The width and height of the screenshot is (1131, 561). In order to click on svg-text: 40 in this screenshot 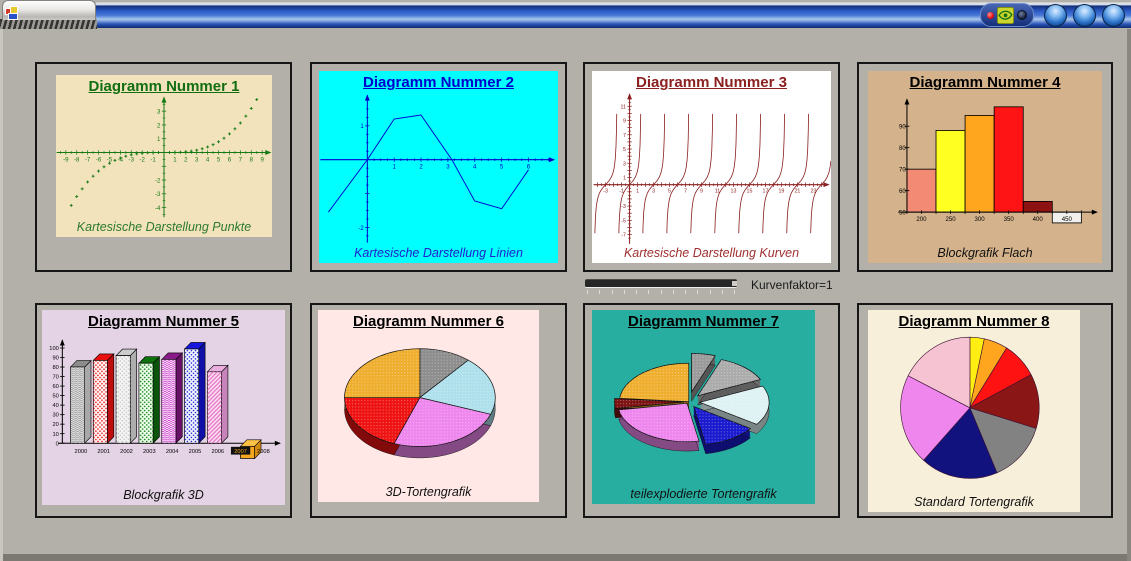, I will do `click(55, 406)`.